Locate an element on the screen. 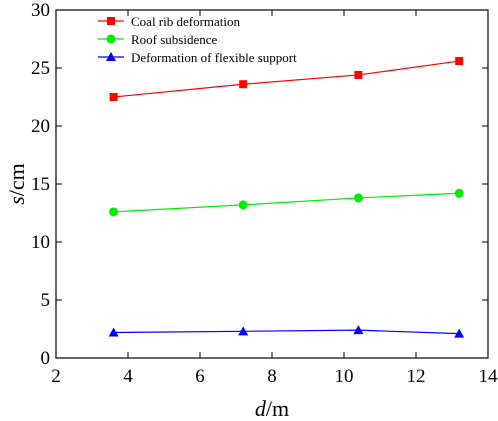 The image size is (498, 421). legend-item-roof: Roof subsidence is located at coordinates (158, 39).